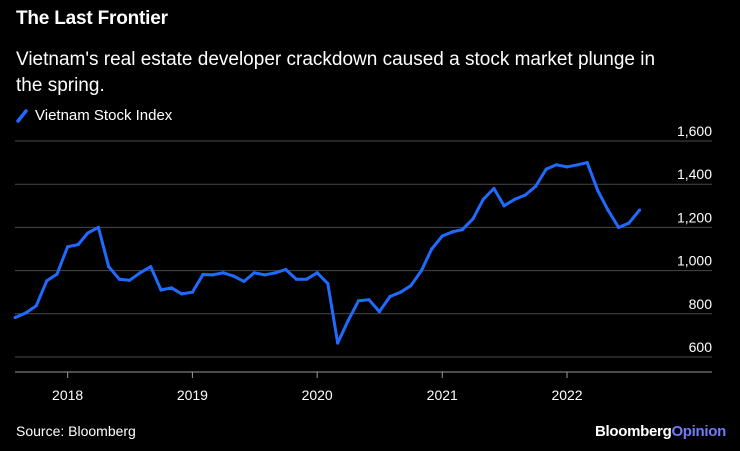  What do you see at coordinates (67, 395) in the screenshot?
I see `x-tick-label: 2018` at bounding box center [67, 395].